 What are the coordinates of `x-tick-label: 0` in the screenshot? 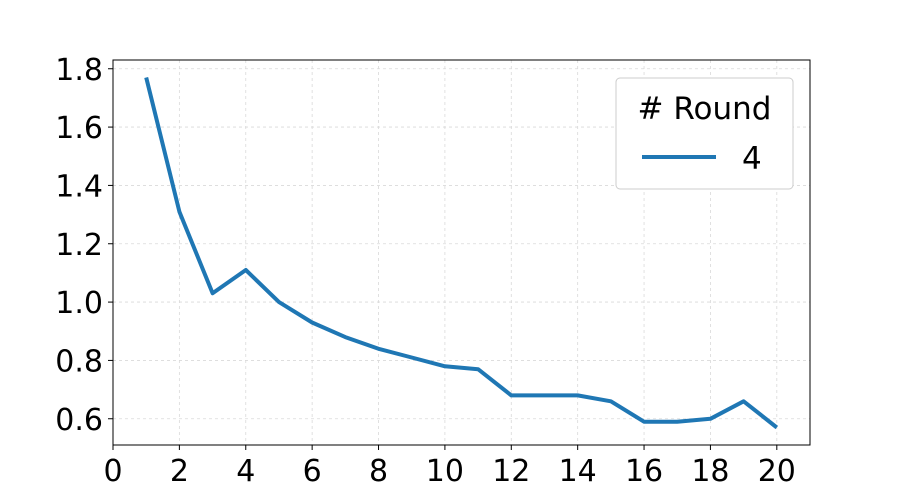 It's located at (112, 471).